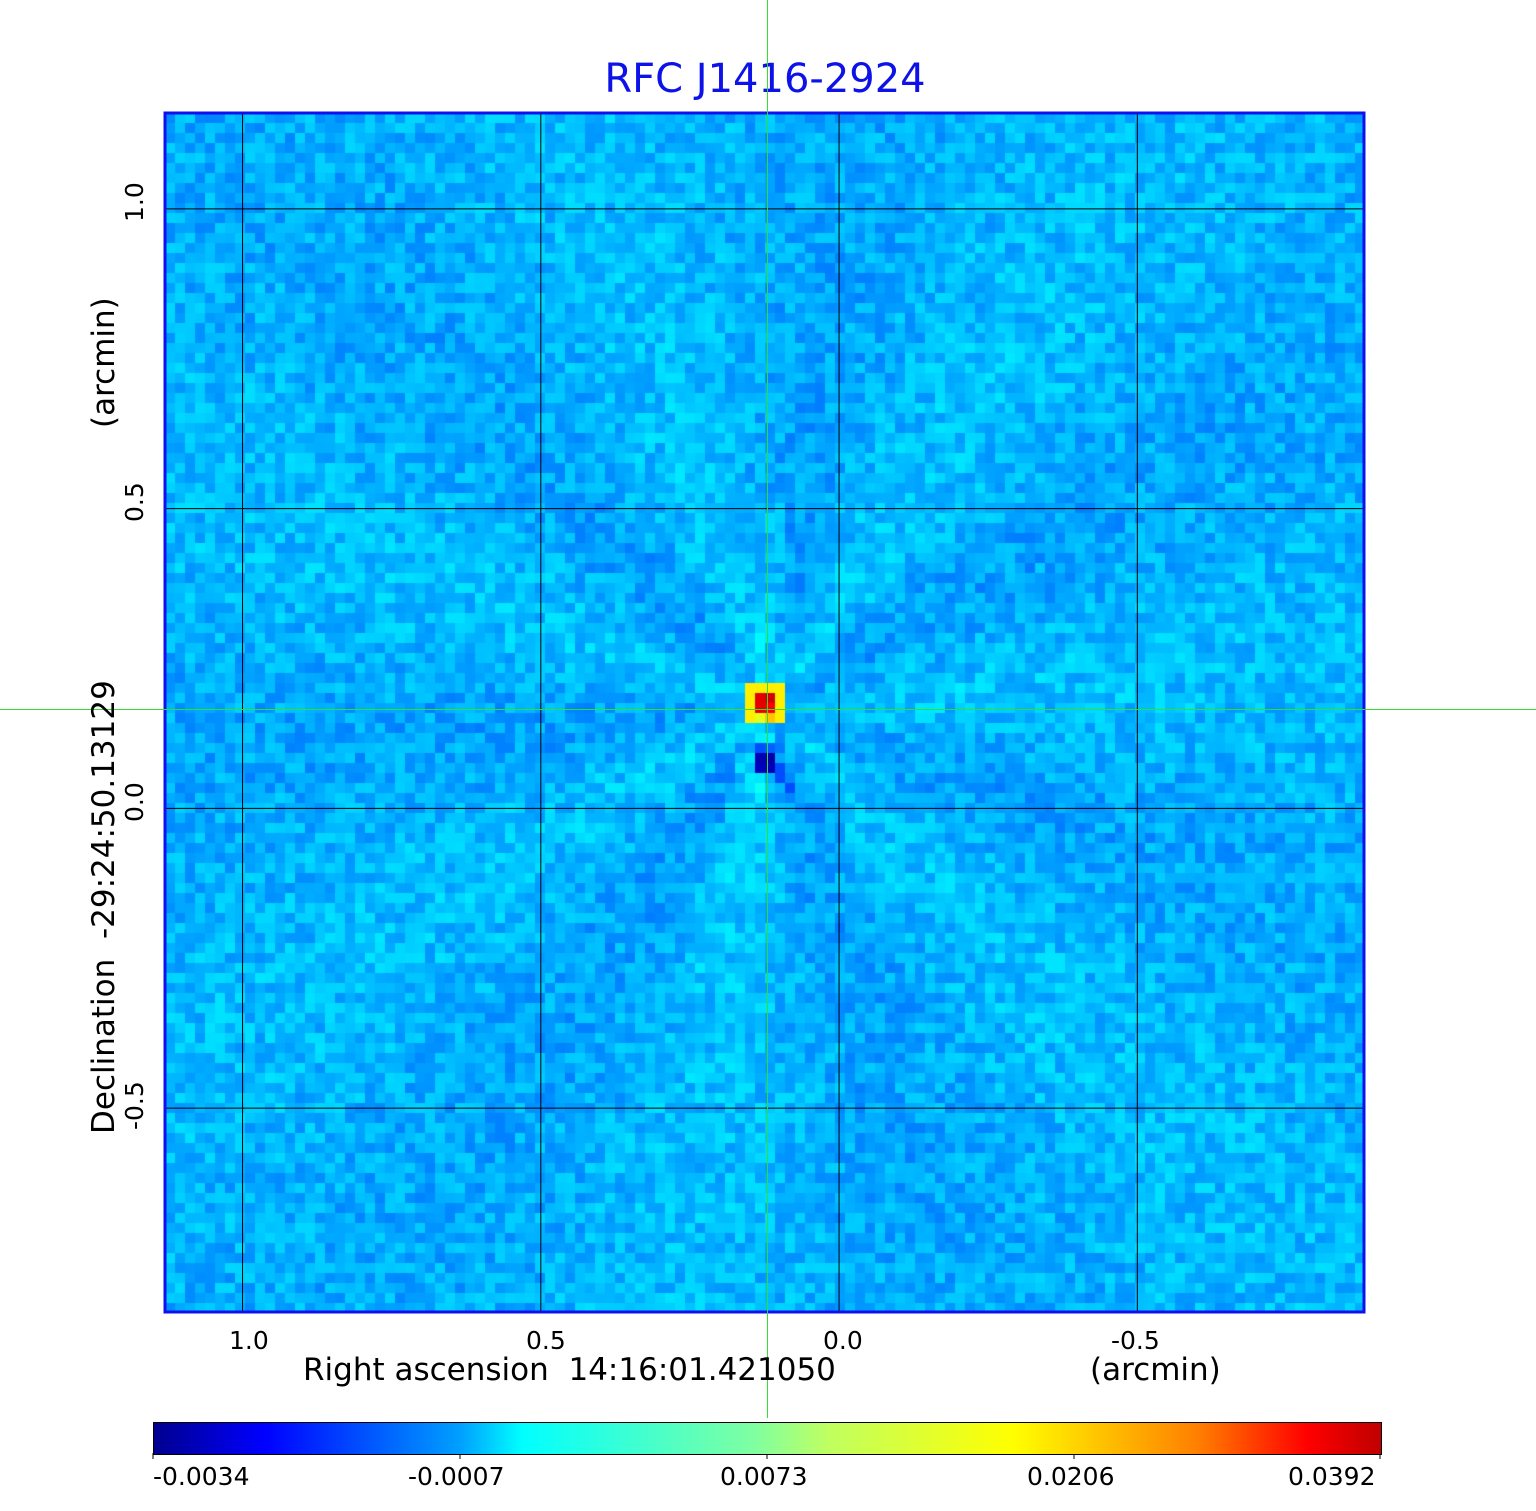 The width and height of the screenshot is (1536, 1511). I want to click on colorbar-tick-label: 0.0206, so click(1071, 1476).